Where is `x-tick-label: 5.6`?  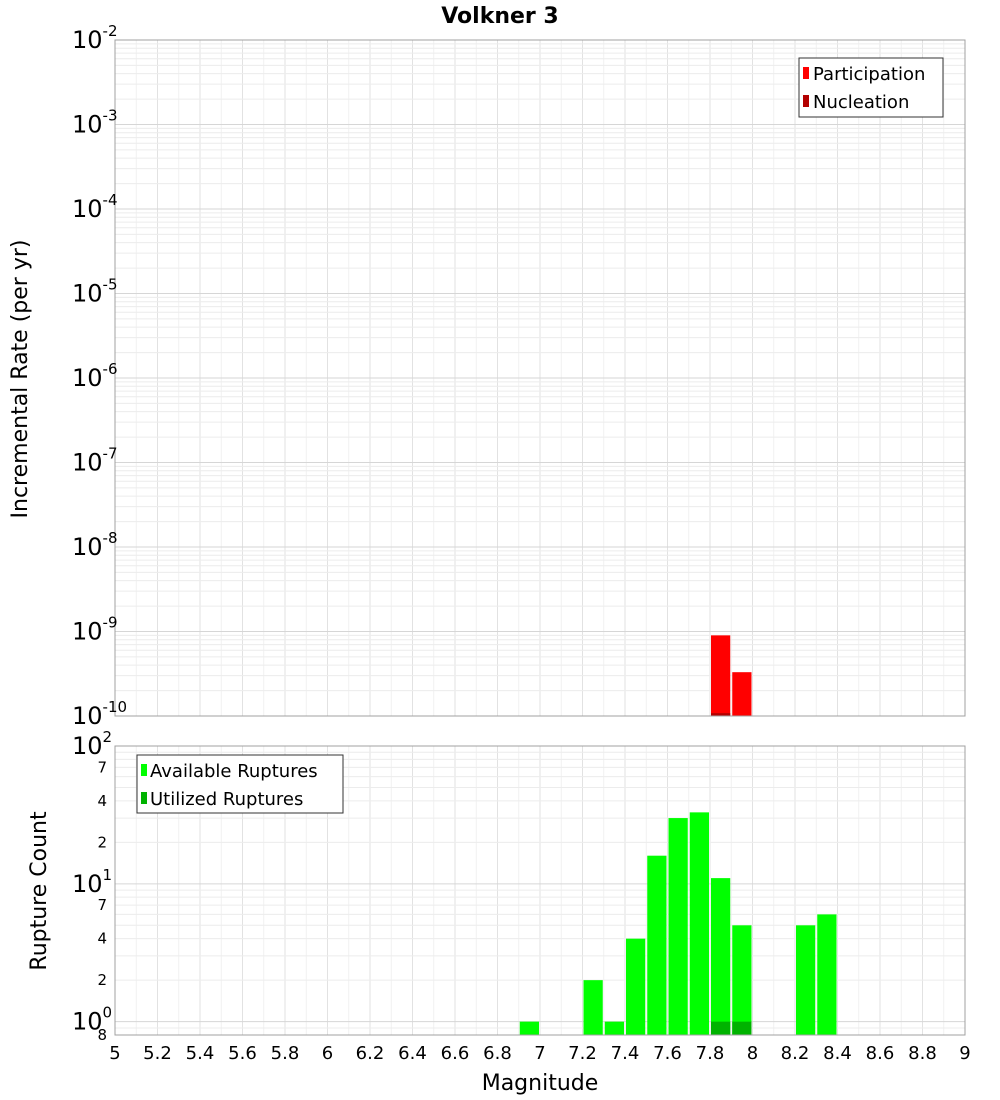 x-tick-label: 5.6 is located at coordinates (242, 1053).